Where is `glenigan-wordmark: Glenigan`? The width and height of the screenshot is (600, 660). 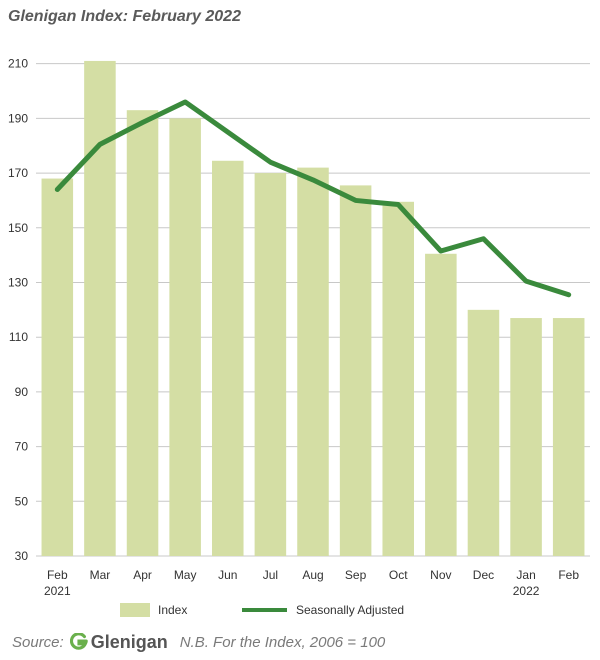
glenigan-wordmark: Glenigan is located at coordinates (129, 641).